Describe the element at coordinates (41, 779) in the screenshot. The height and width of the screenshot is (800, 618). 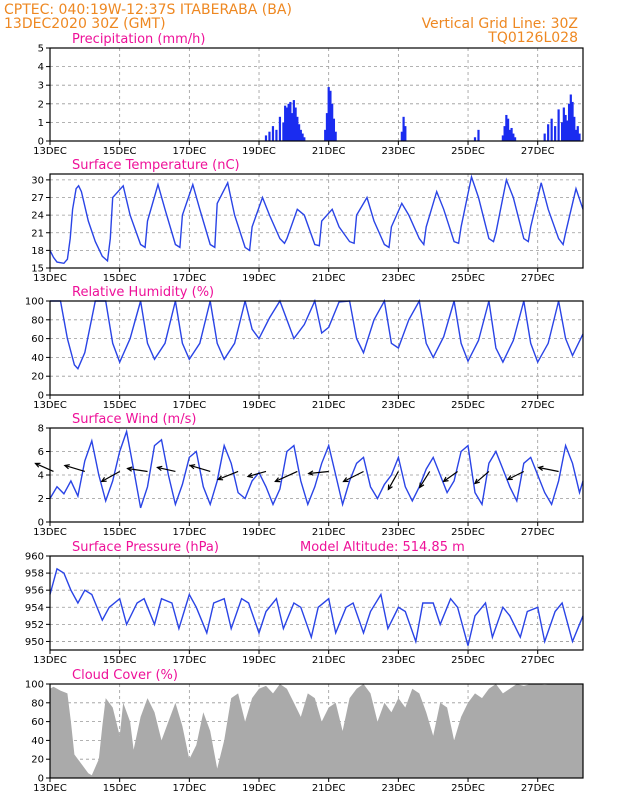
I see `cloud-ytick-label: 0` at that location.